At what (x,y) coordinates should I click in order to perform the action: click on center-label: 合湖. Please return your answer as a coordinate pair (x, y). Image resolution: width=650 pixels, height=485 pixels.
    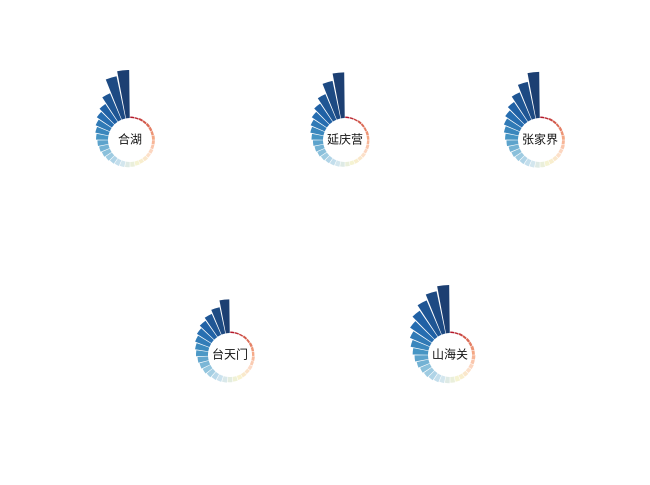
    Looking at the image, I should click on (130, 139).